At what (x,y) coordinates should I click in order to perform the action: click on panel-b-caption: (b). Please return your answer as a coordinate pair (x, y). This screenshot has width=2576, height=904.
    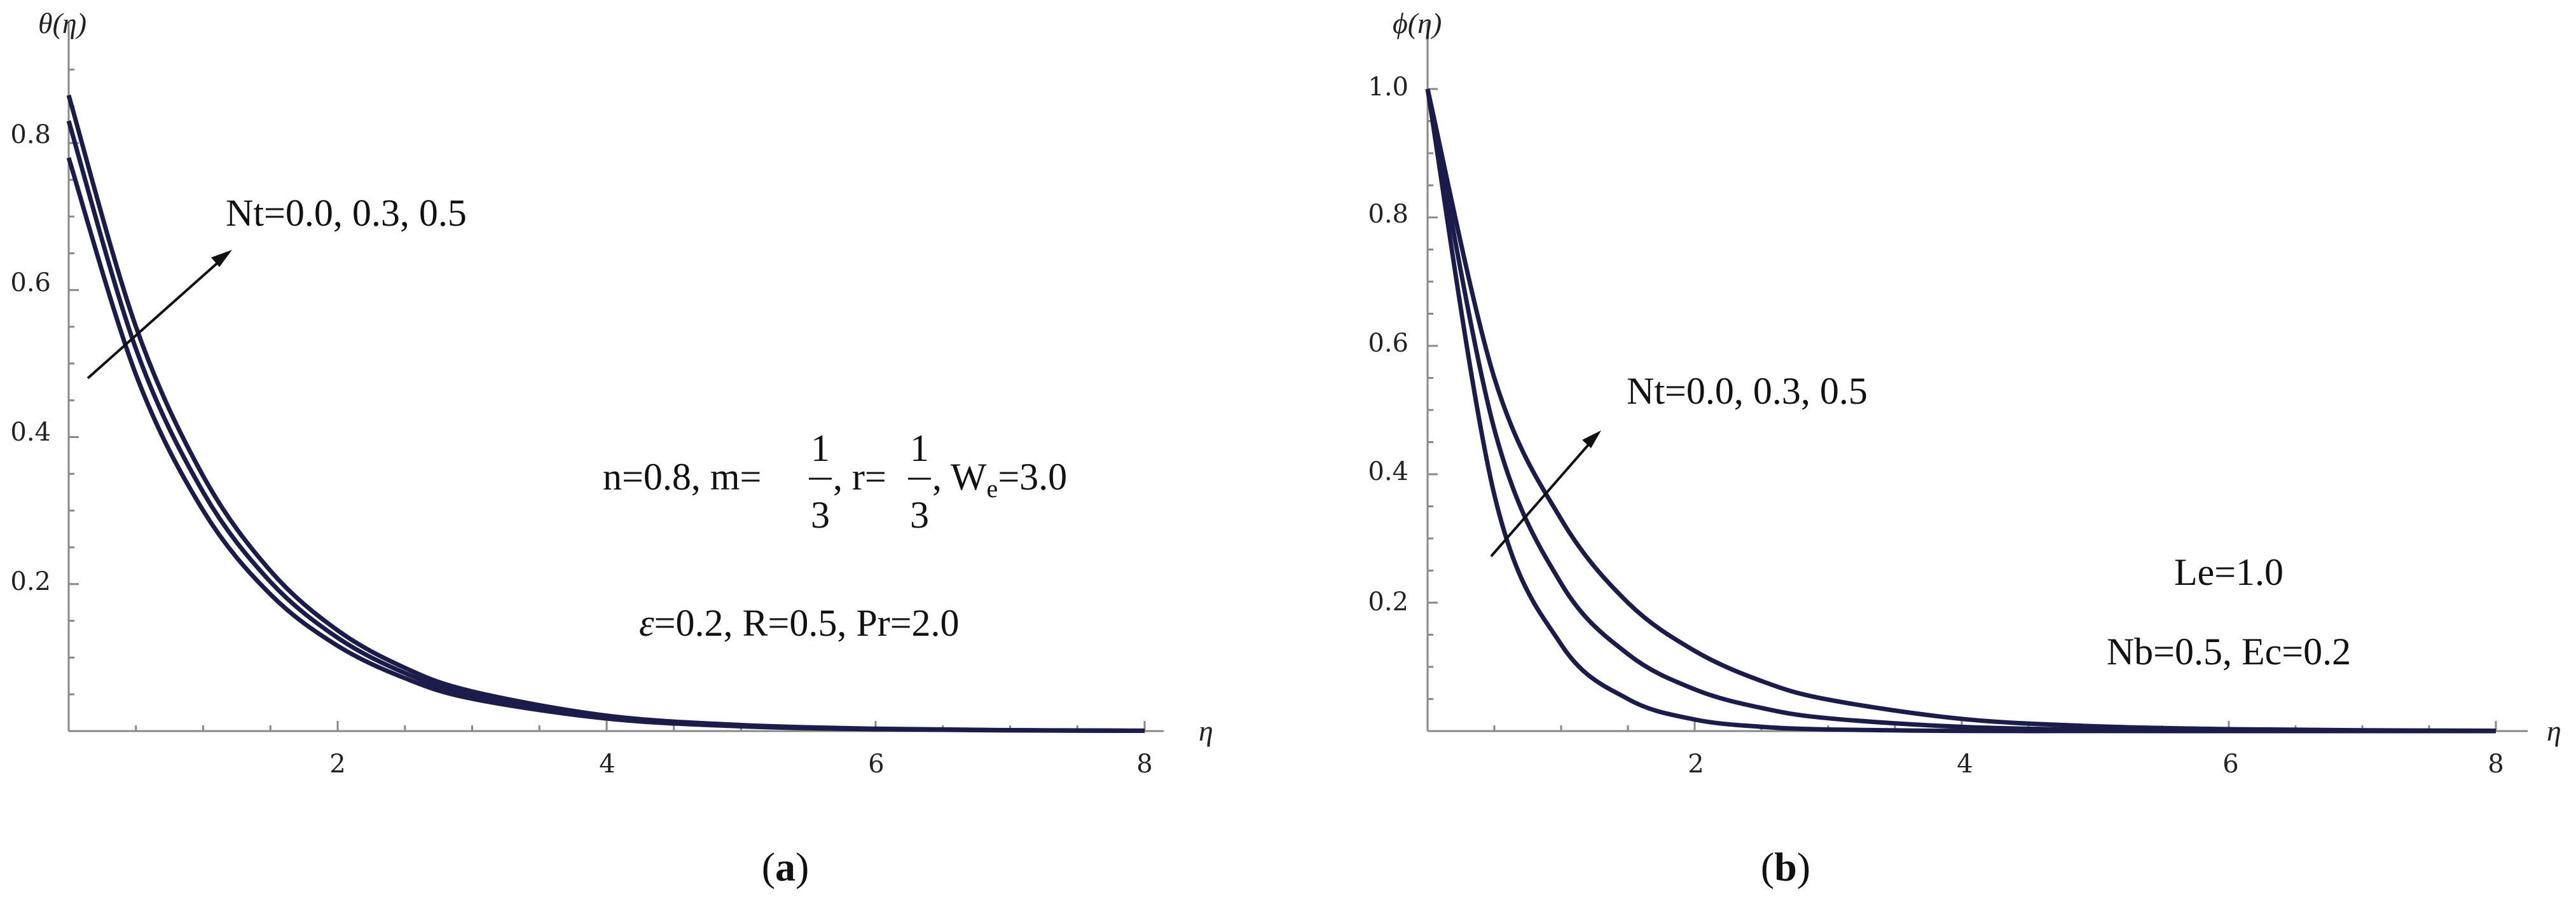
    Looking at the image, I should click on (1786, 866).